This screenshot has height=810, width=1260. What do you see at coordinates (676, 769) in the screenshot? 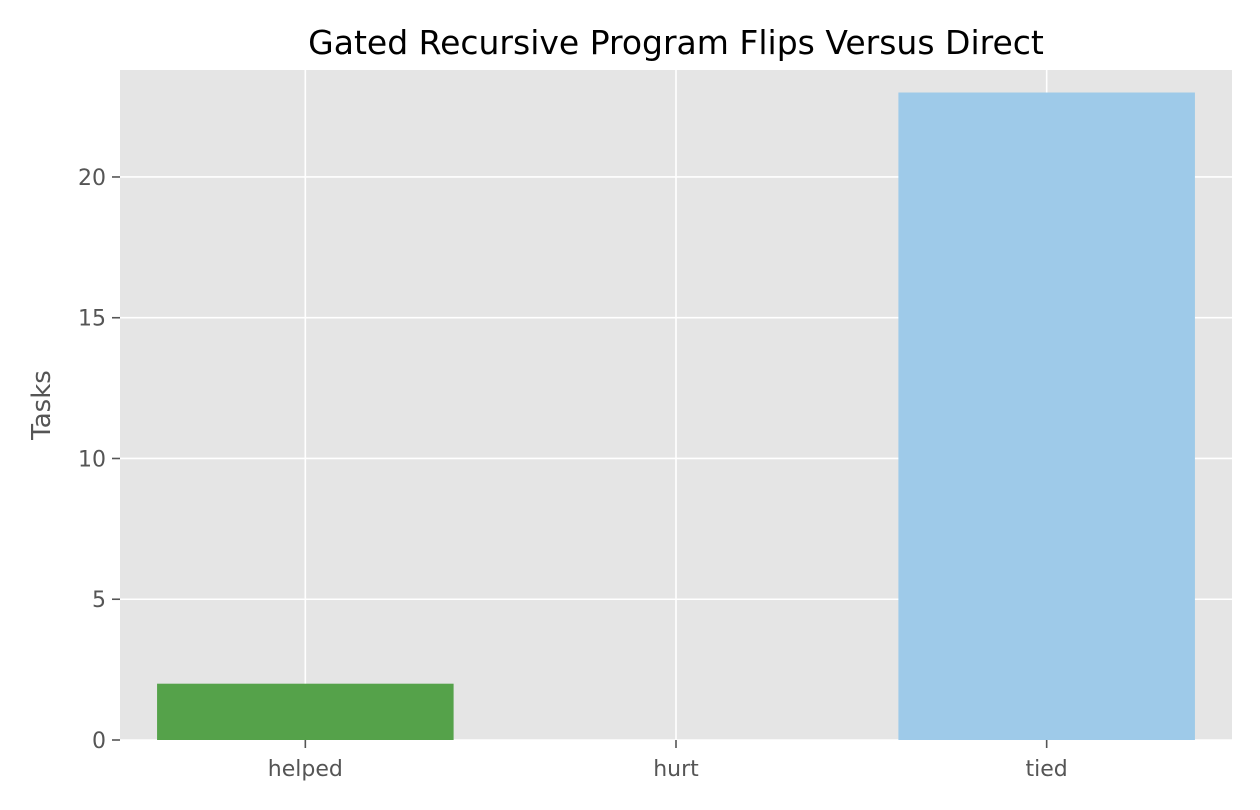
I see `x-tick-label: hurt` at bounding box center [676, 769].